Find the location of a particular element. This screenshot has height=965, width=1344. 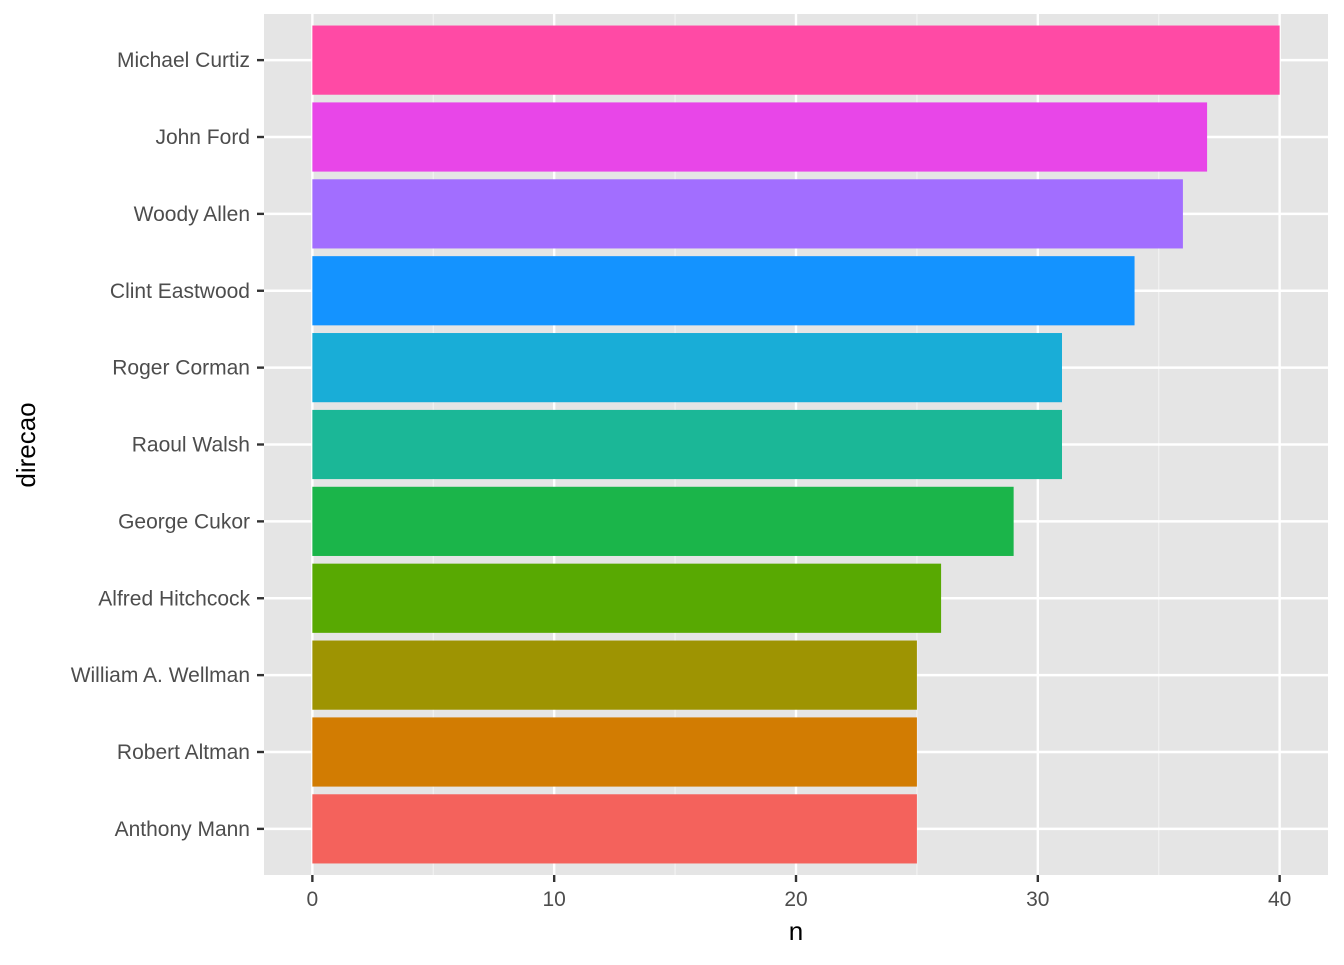

y-tick-label: Clint Eastwood is located at coordinates (180, 291).